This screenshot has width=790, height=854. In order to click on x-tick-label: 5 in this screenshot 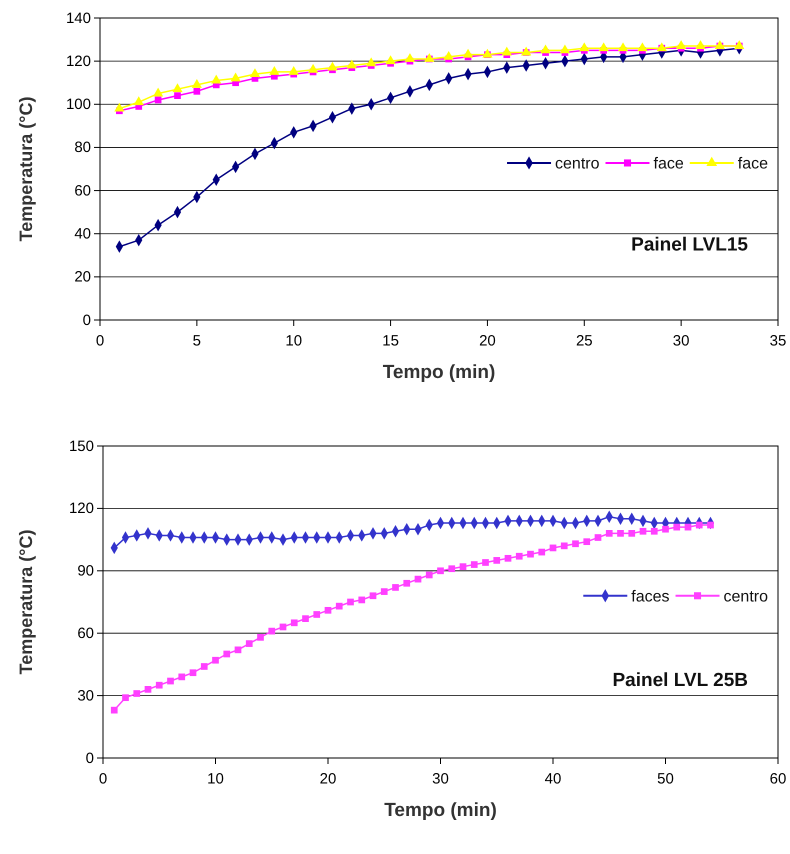, I will do `click(197, 341)`.